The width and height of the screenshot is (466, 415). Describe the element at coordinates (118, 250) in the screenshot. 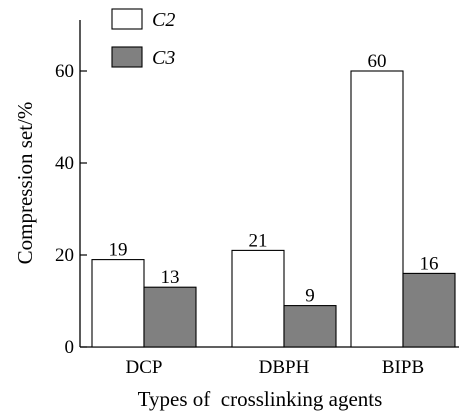

I see `data-label: 19` at that location.